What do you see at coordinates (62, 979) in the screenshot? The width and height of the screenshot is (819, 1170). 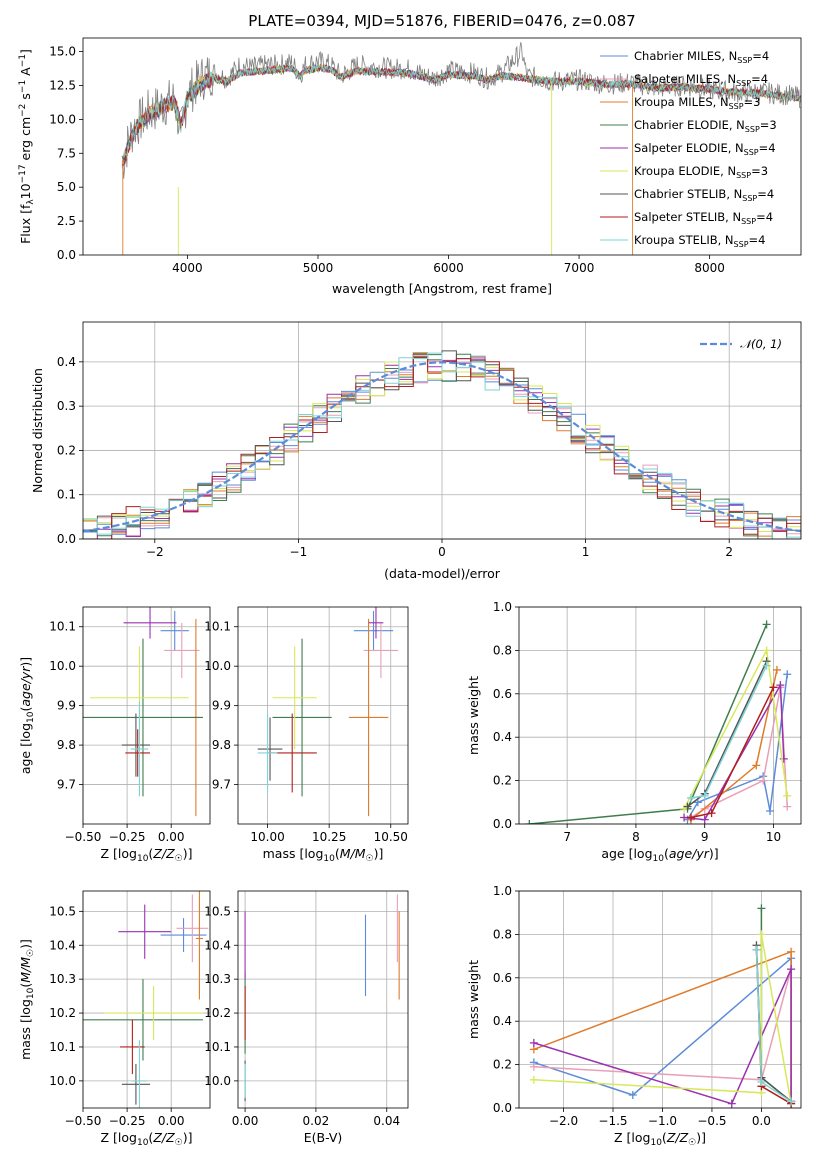 I see `y-tick-label: 10.3` at bounding box center [62, 979].